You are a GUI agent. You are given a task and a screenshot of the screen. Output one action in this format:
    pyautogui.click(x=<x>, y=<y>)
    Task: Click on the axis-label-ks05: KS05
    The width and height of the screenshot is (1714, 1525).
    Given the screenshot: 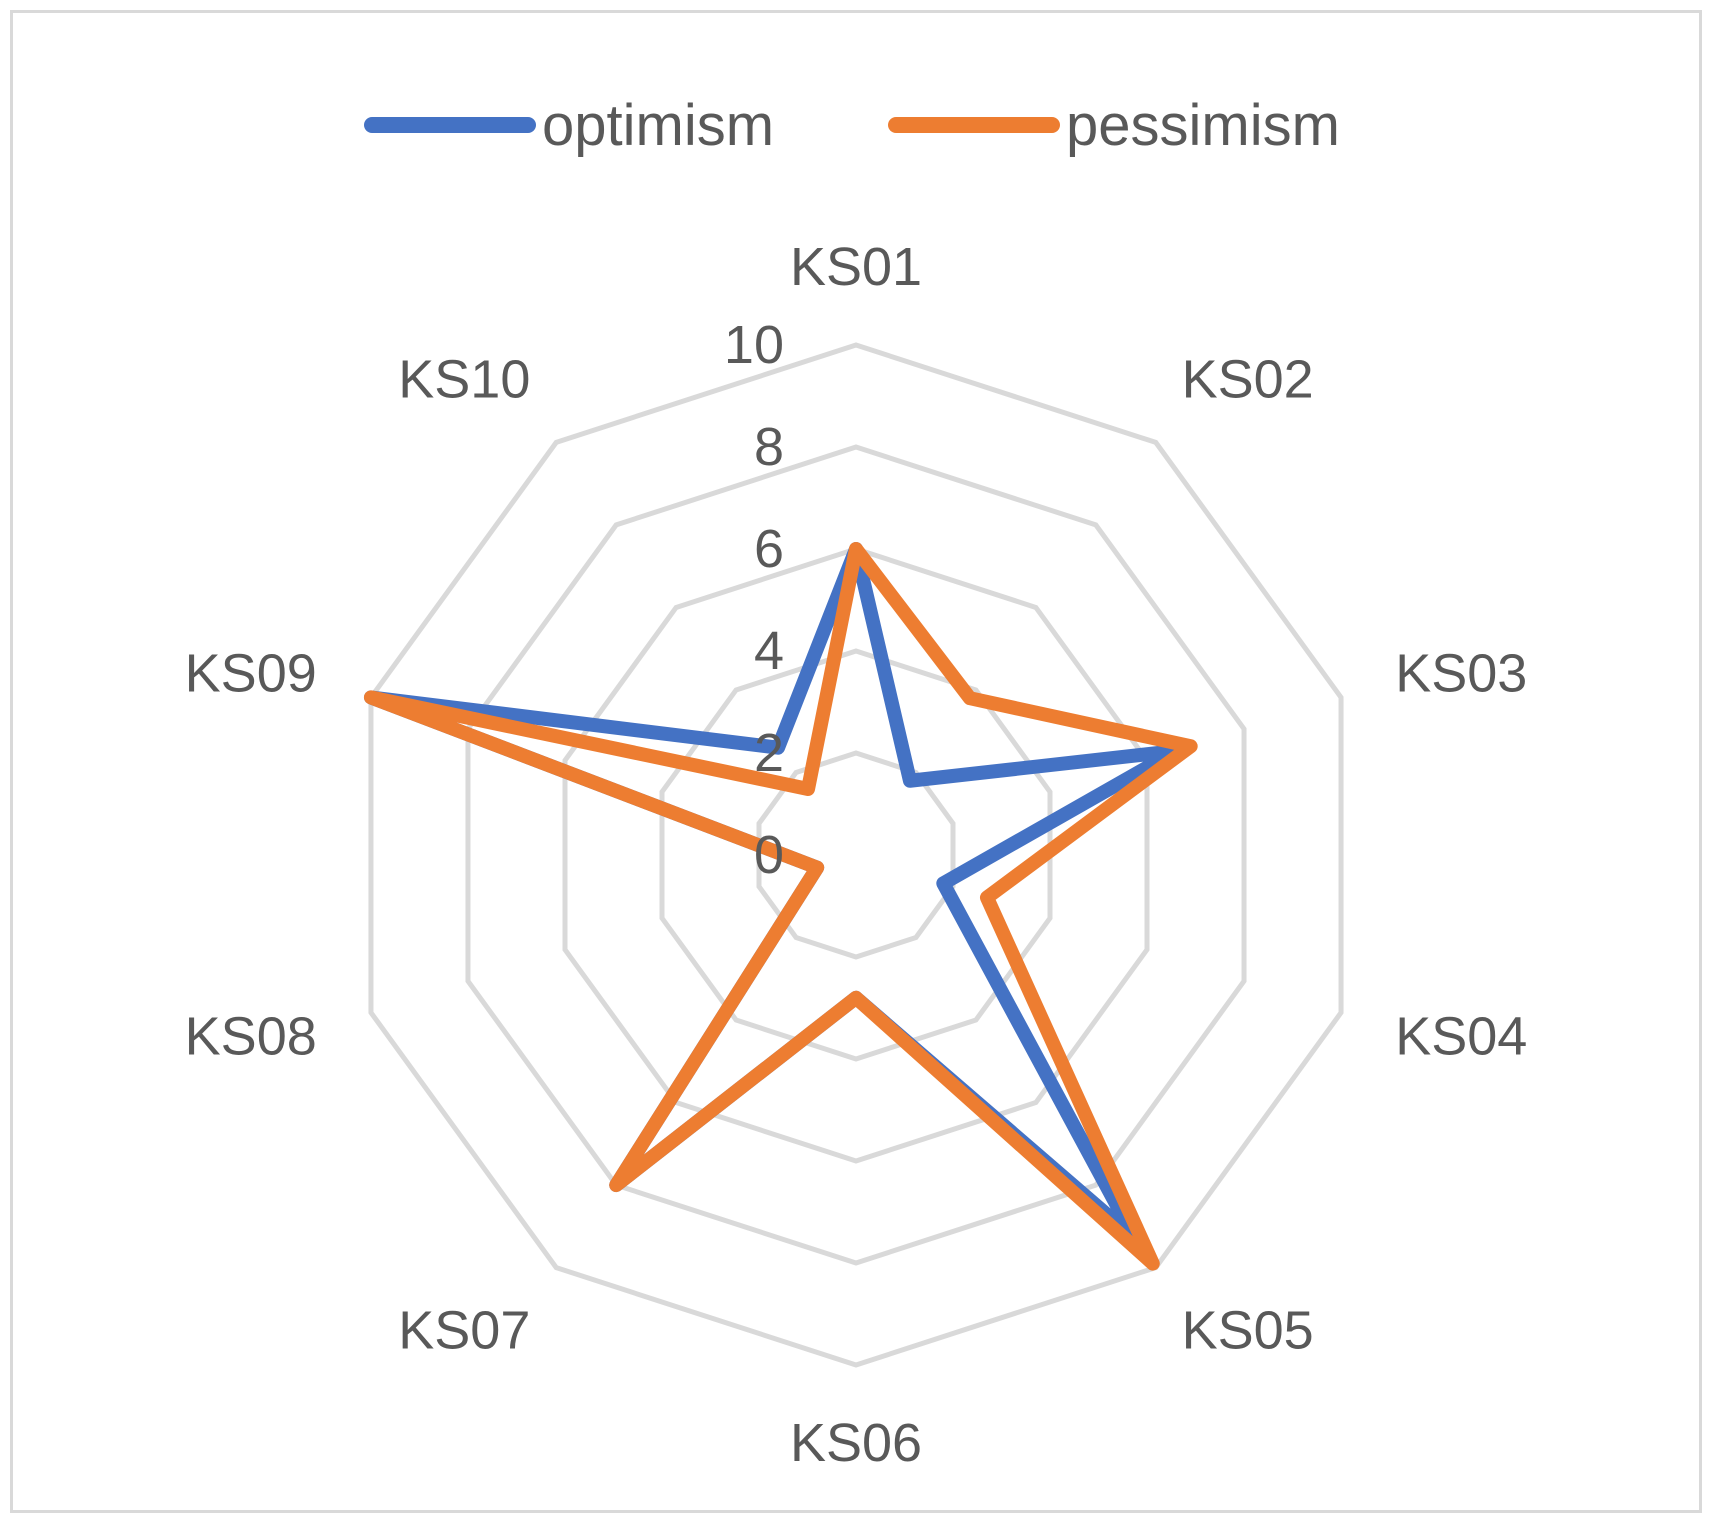 What is the action you would take?
    pyautogui.click(x=1248, y=1331)
    